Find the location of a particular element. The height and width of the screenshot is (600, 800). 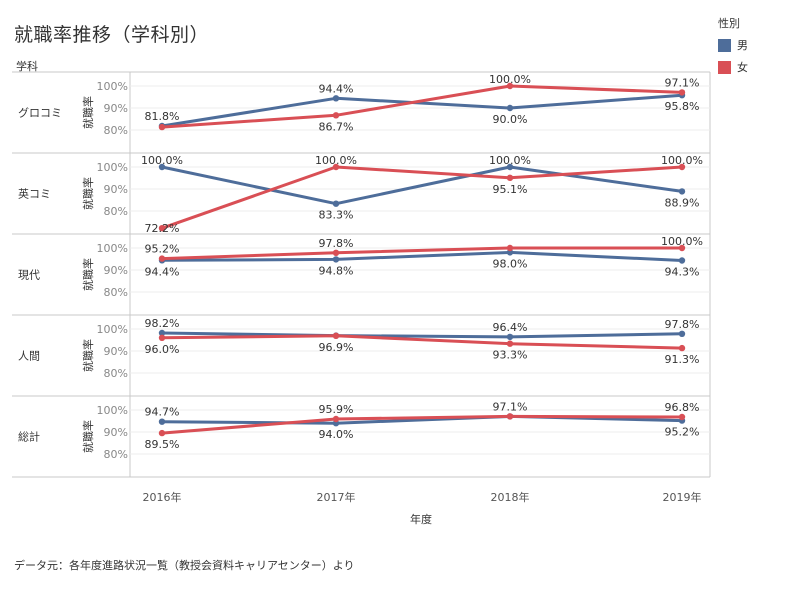

facet-label: 英コミ is located at coordinates (34, 194).